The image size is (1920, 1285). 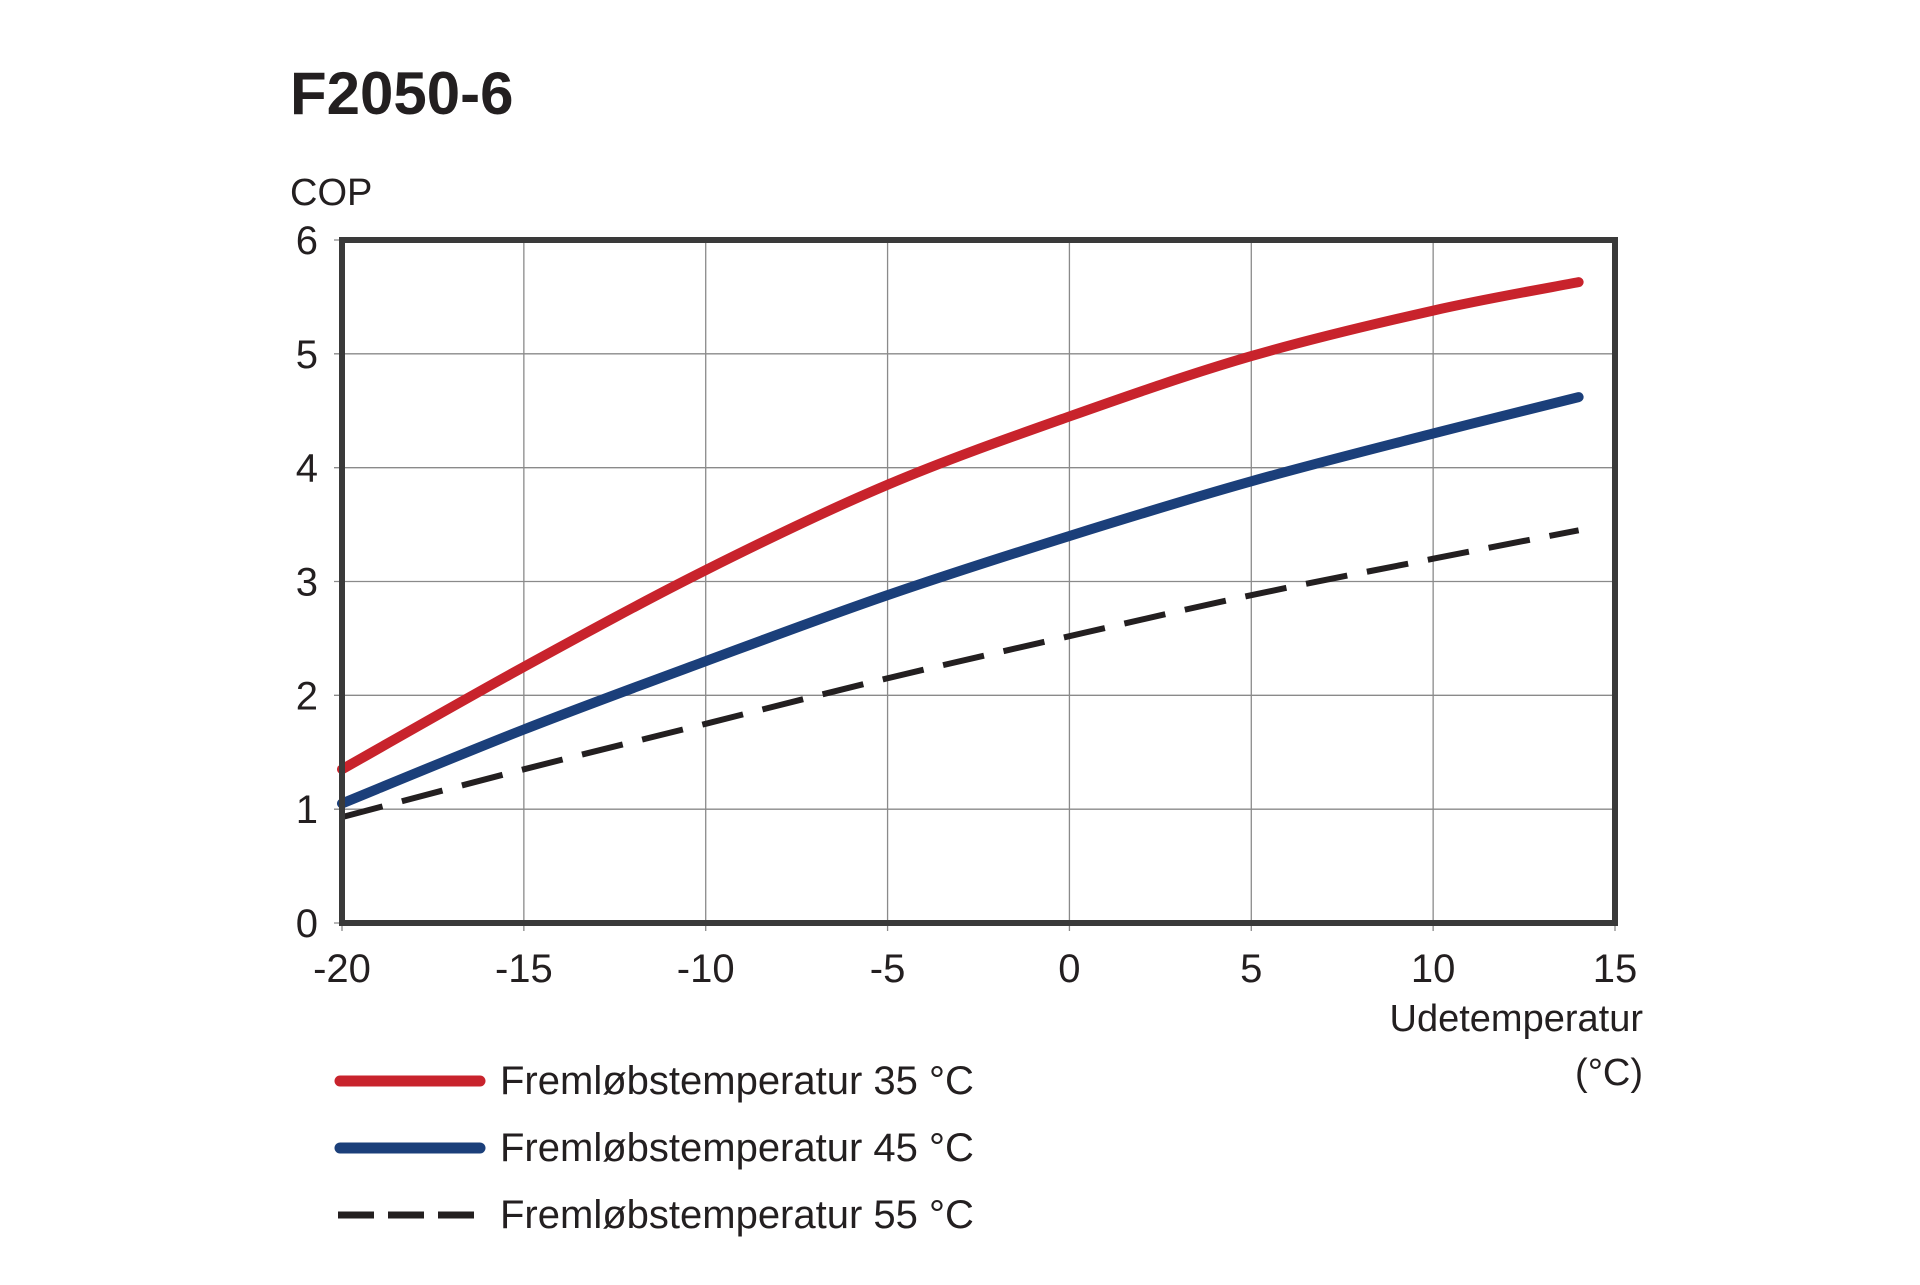 What do you see at coordinates (737, 1081) in the screenshot?
I see `legend-label: Fremløbstemperatur 35 °C` at bounding box center [737, 1081].